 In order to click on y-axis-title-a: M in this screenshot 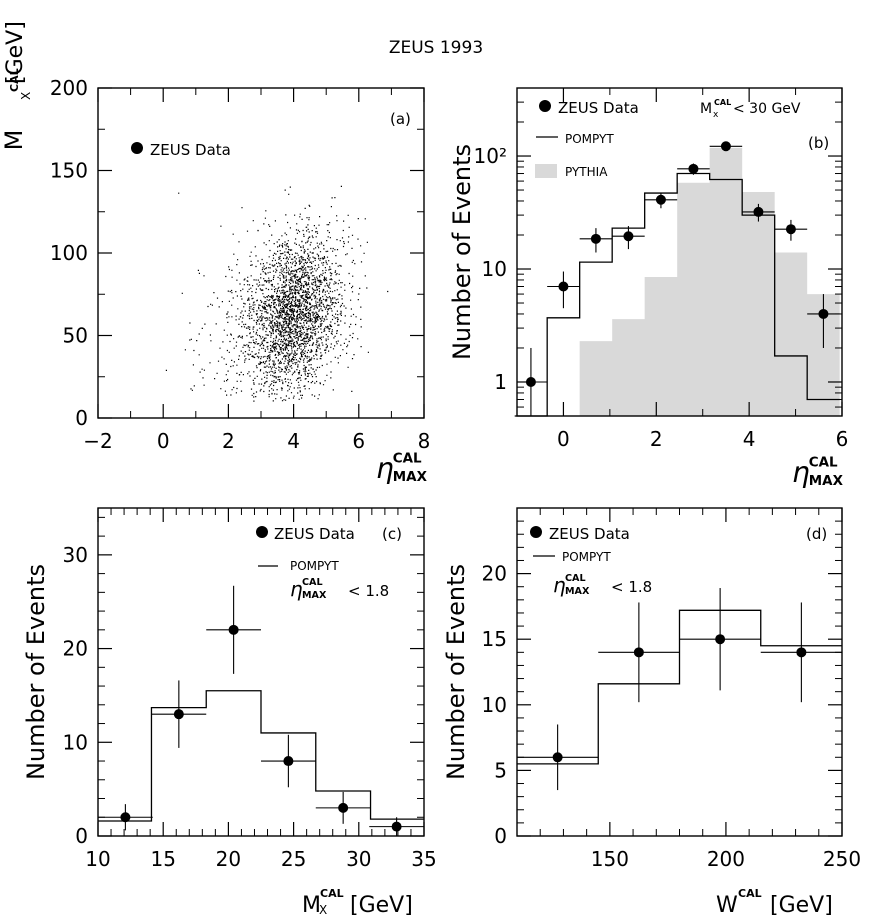, I will do `click(14, 140)`.